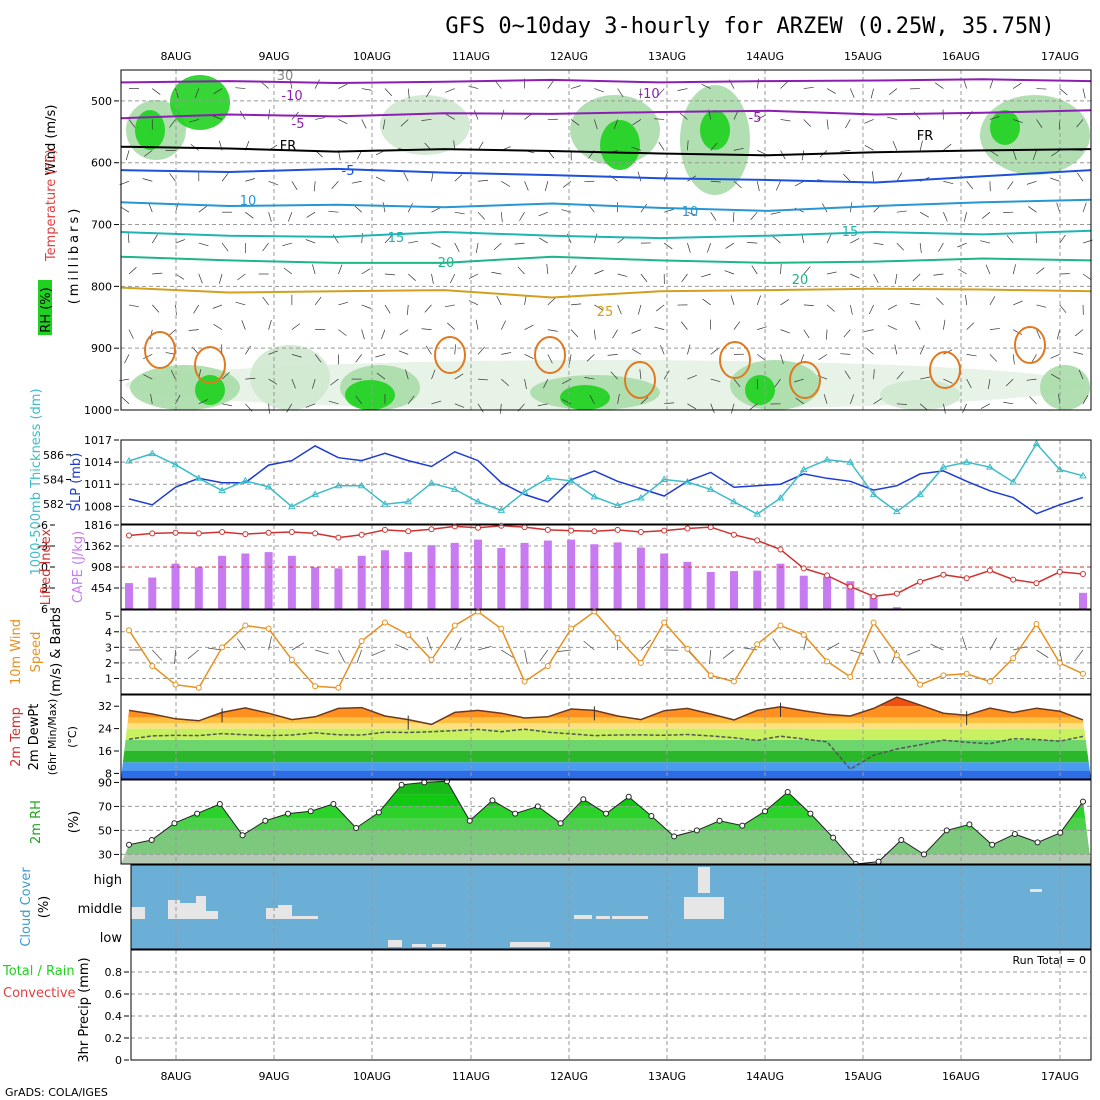  What do you see at coordinates (372, 1076) in the screenshot?
I see `bottom-date-label: 10AUG` at bounding box center [372, 1076].